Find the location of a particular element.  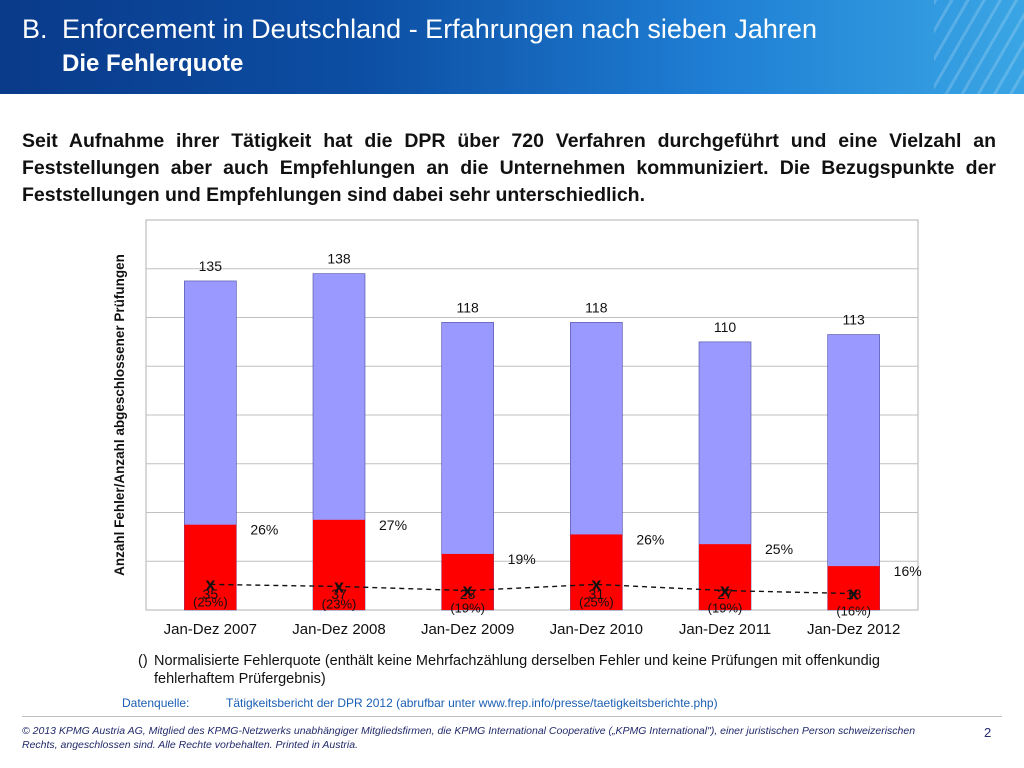

error-value-label: 27 is located at coordinates (725, 594).